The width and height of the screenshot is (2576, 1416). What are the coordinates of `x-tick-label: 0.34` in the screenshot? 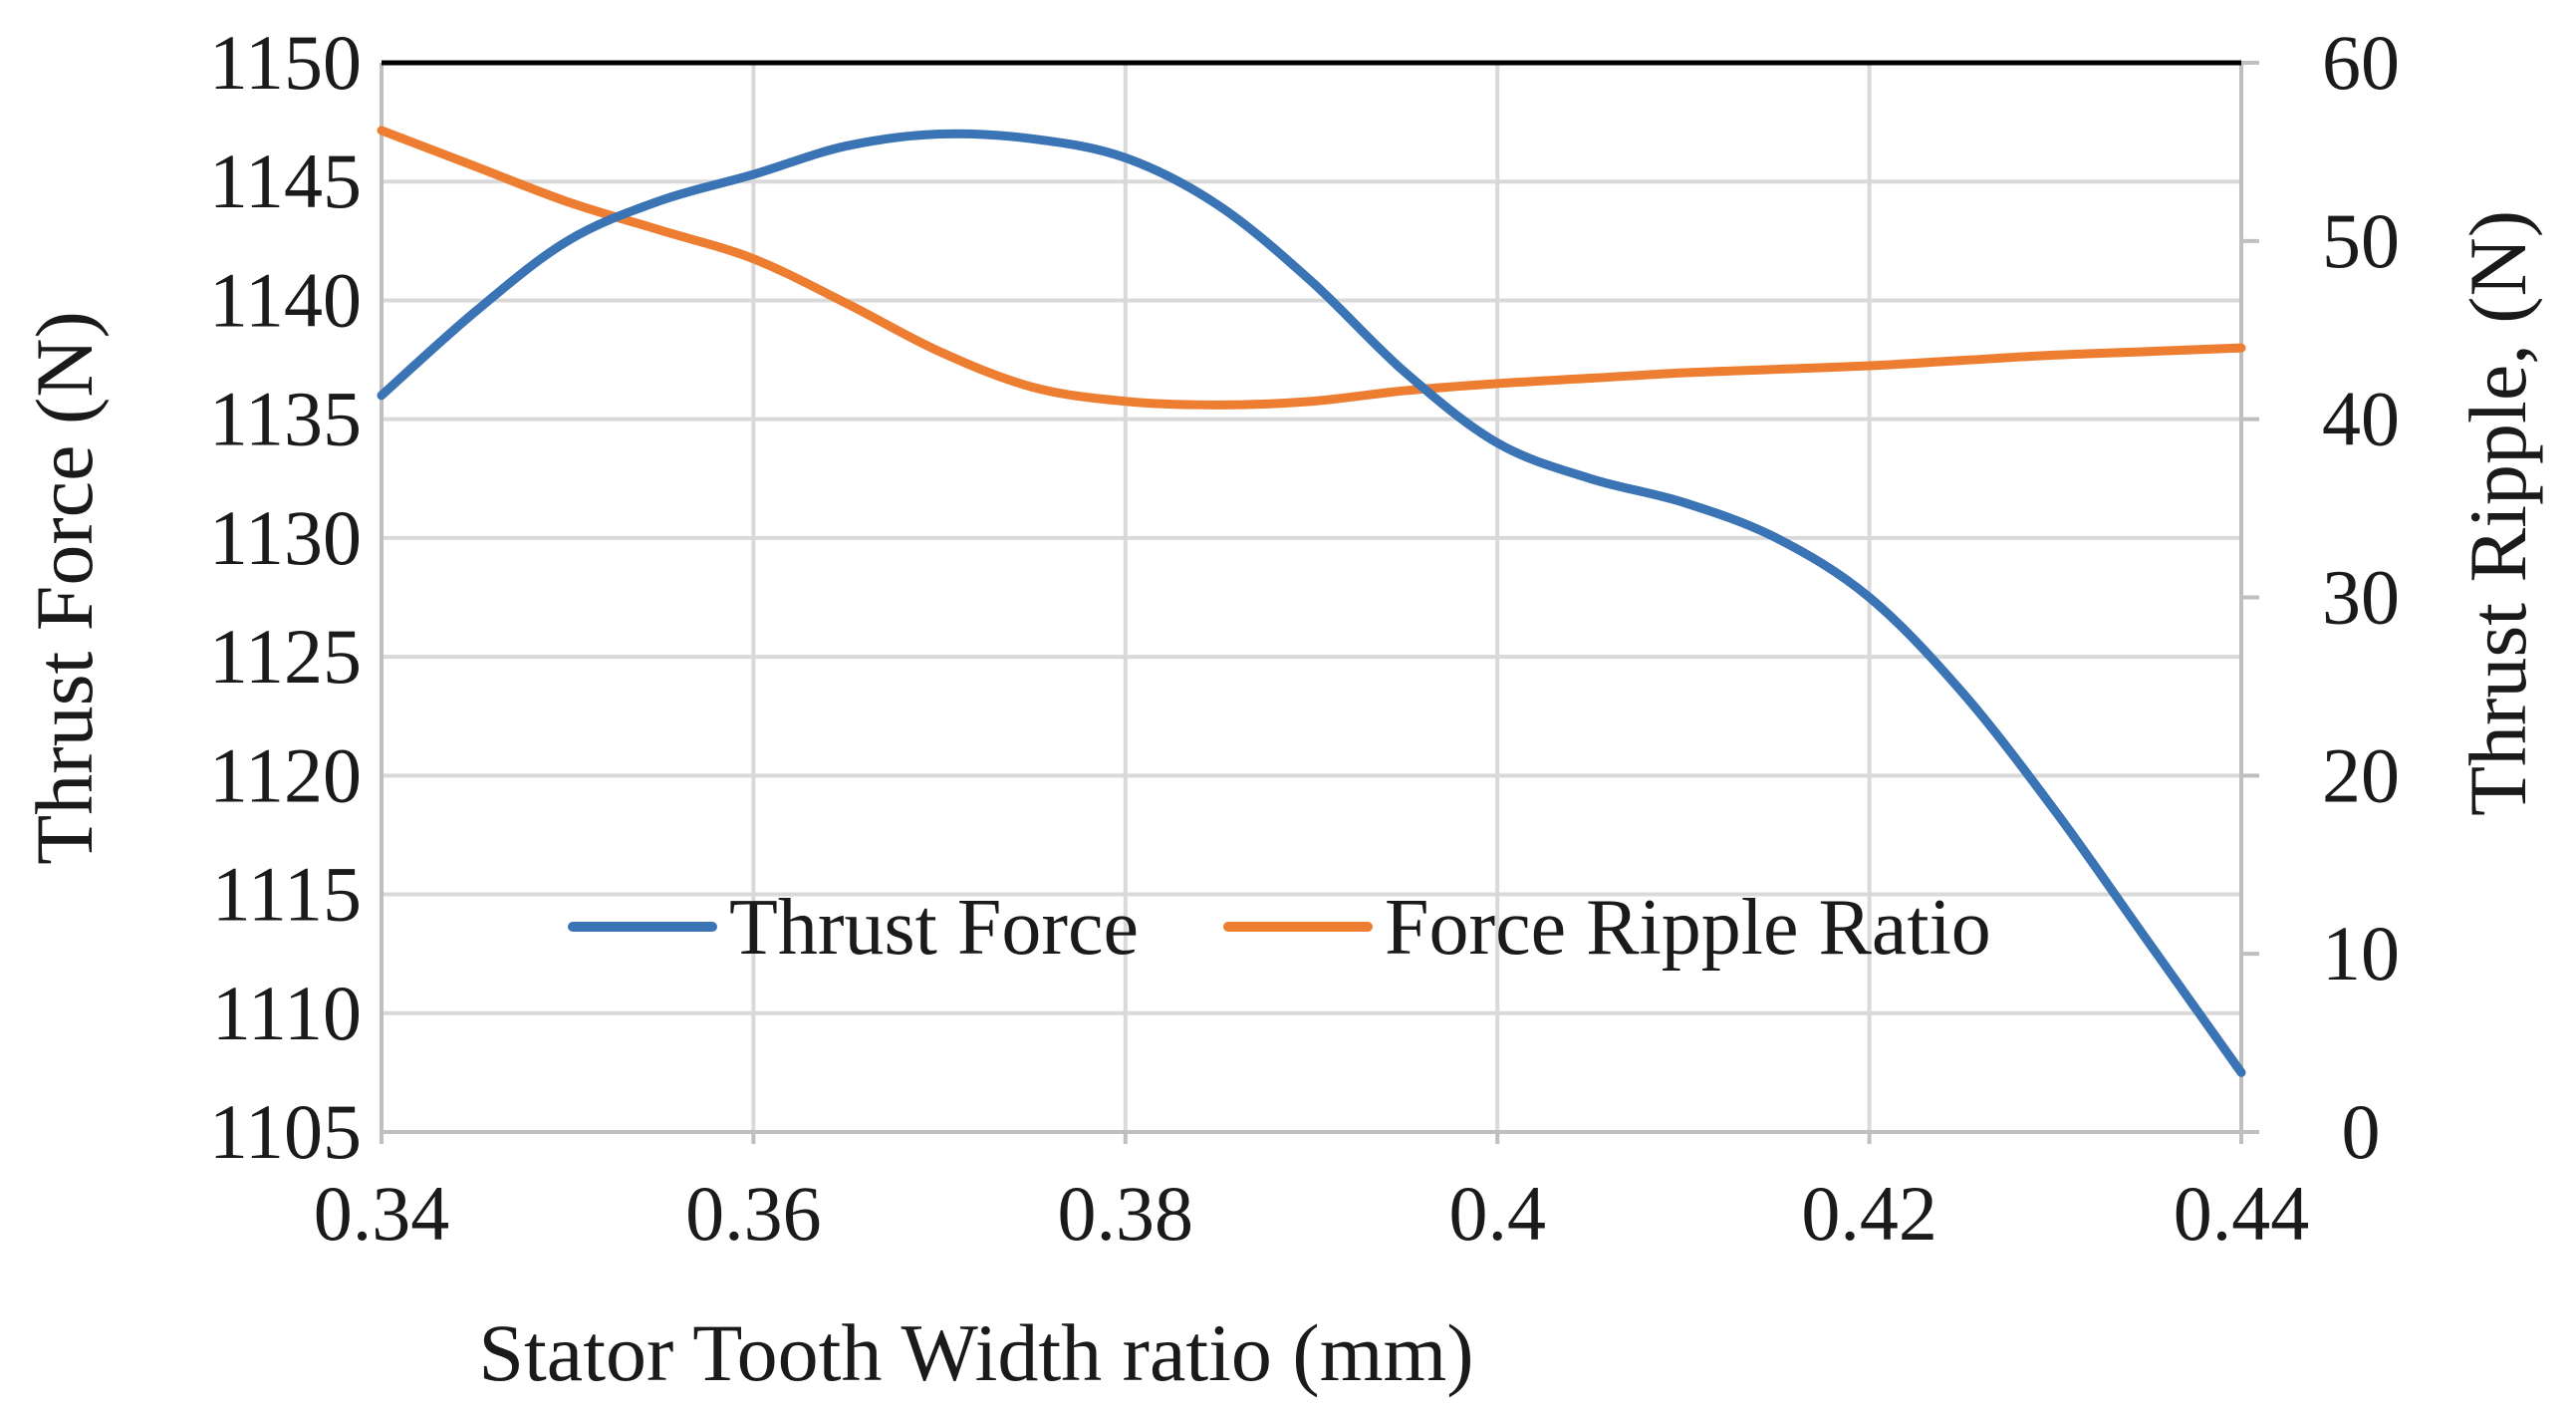 It's located at (382, 1213).